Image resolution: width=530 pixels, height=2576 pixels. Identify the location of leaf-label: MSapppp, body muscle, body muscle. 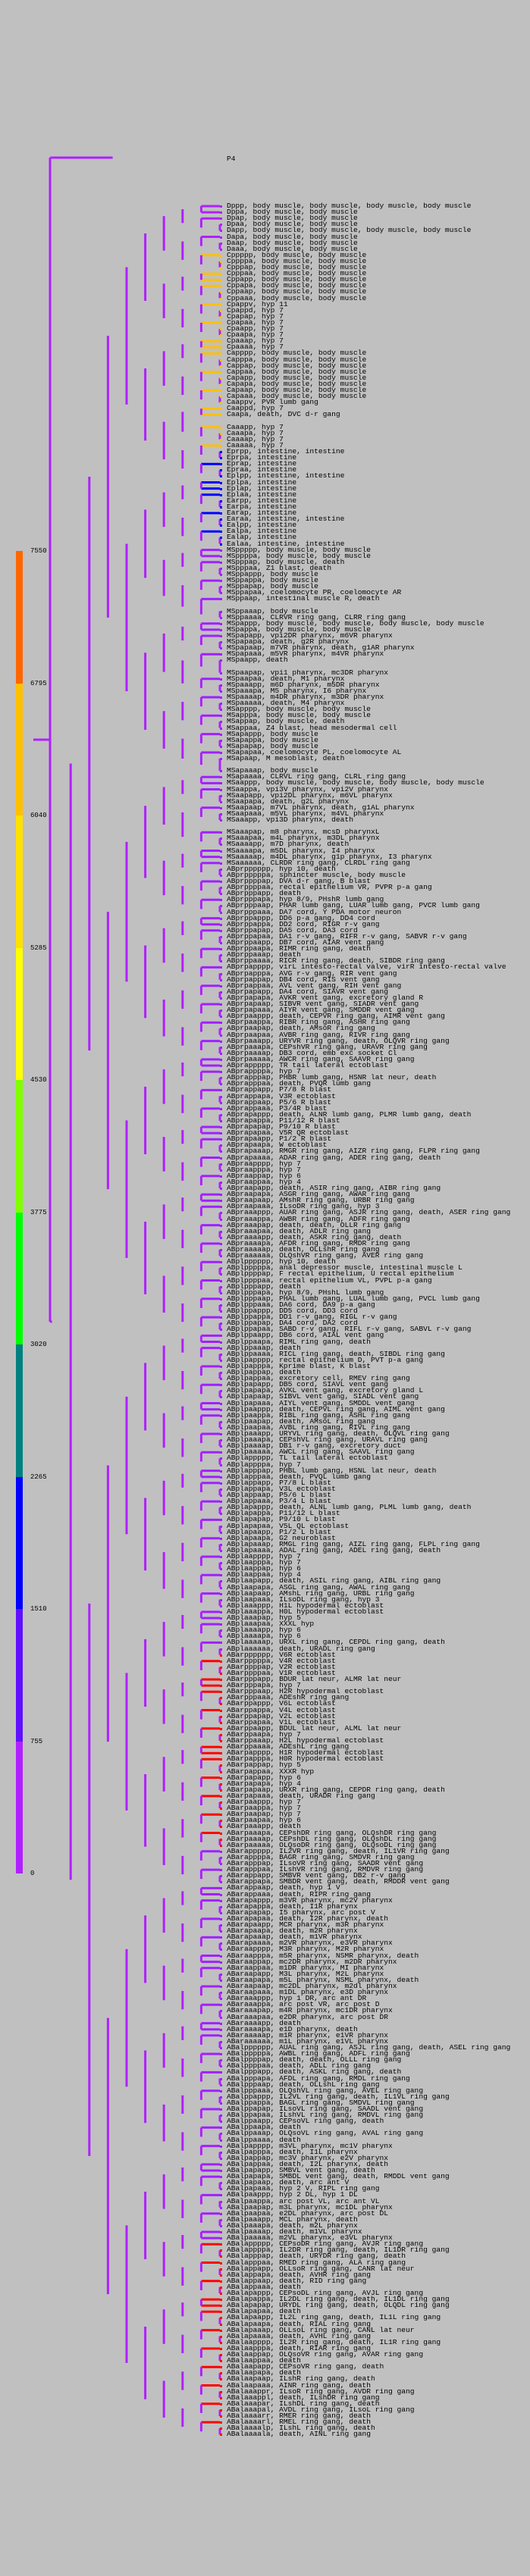
(295, 709).